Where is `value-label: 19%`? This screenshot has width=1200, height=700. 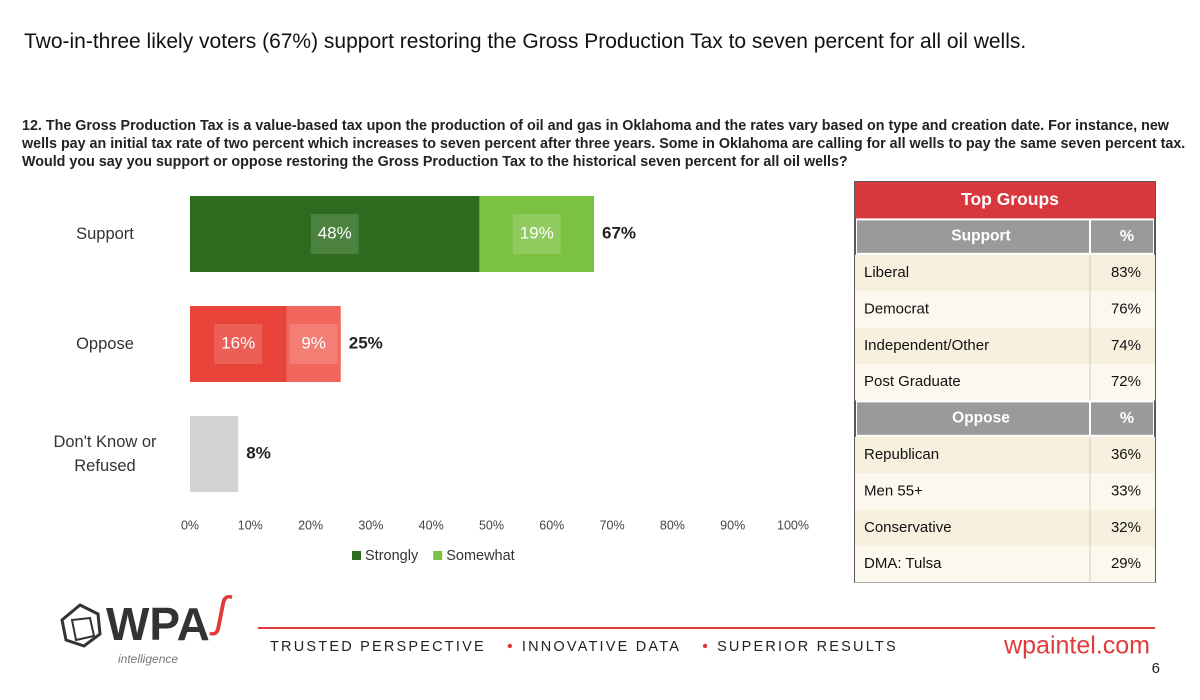
value-label: 19% is located at coordinates (537, 232).